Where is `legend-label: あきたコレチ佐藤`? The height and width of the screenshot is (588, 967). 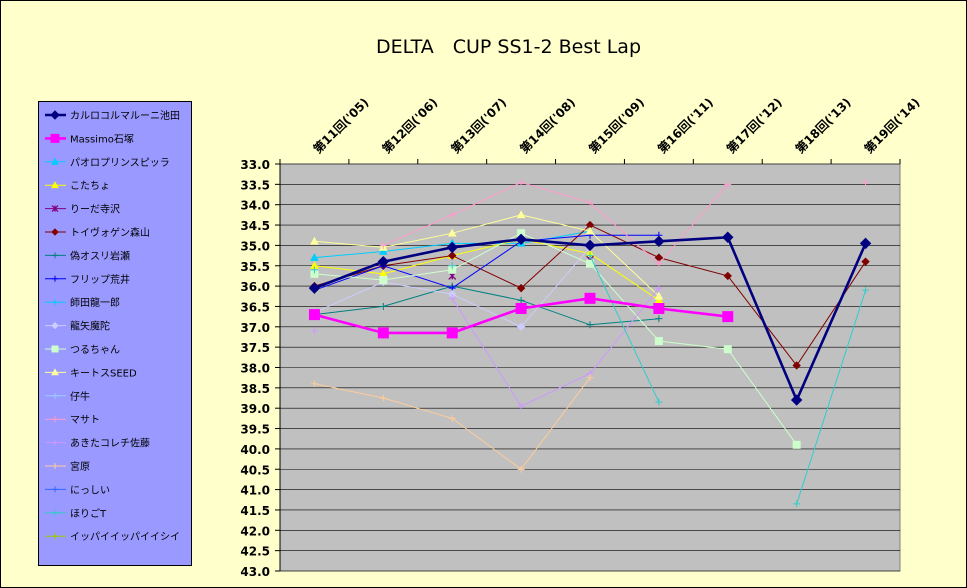
legend-label: あきたコレチ佐藤 is located at coordinates (110, 444).